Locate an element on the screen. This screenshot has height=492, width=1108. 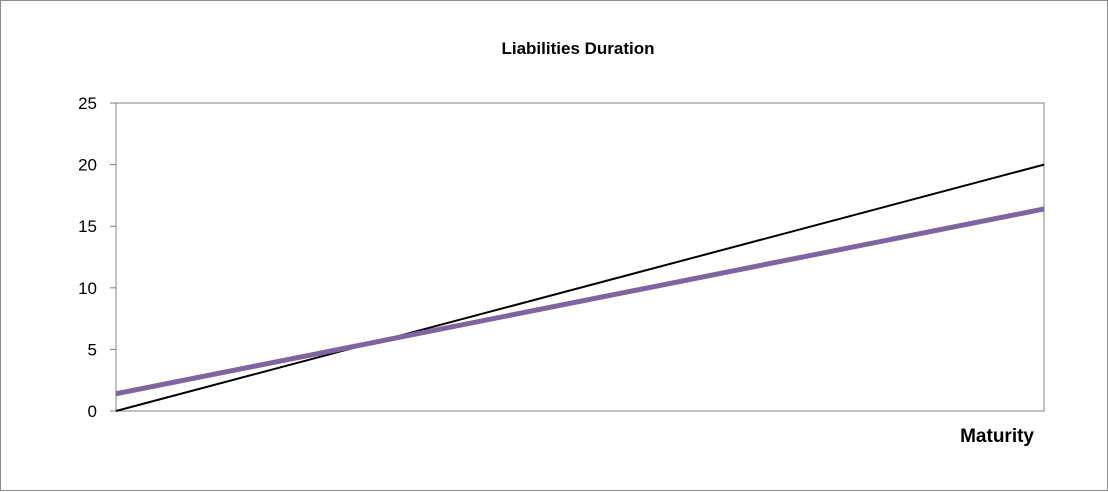
chart-title: Liabilities Duration is located at coordinates (577, 48).